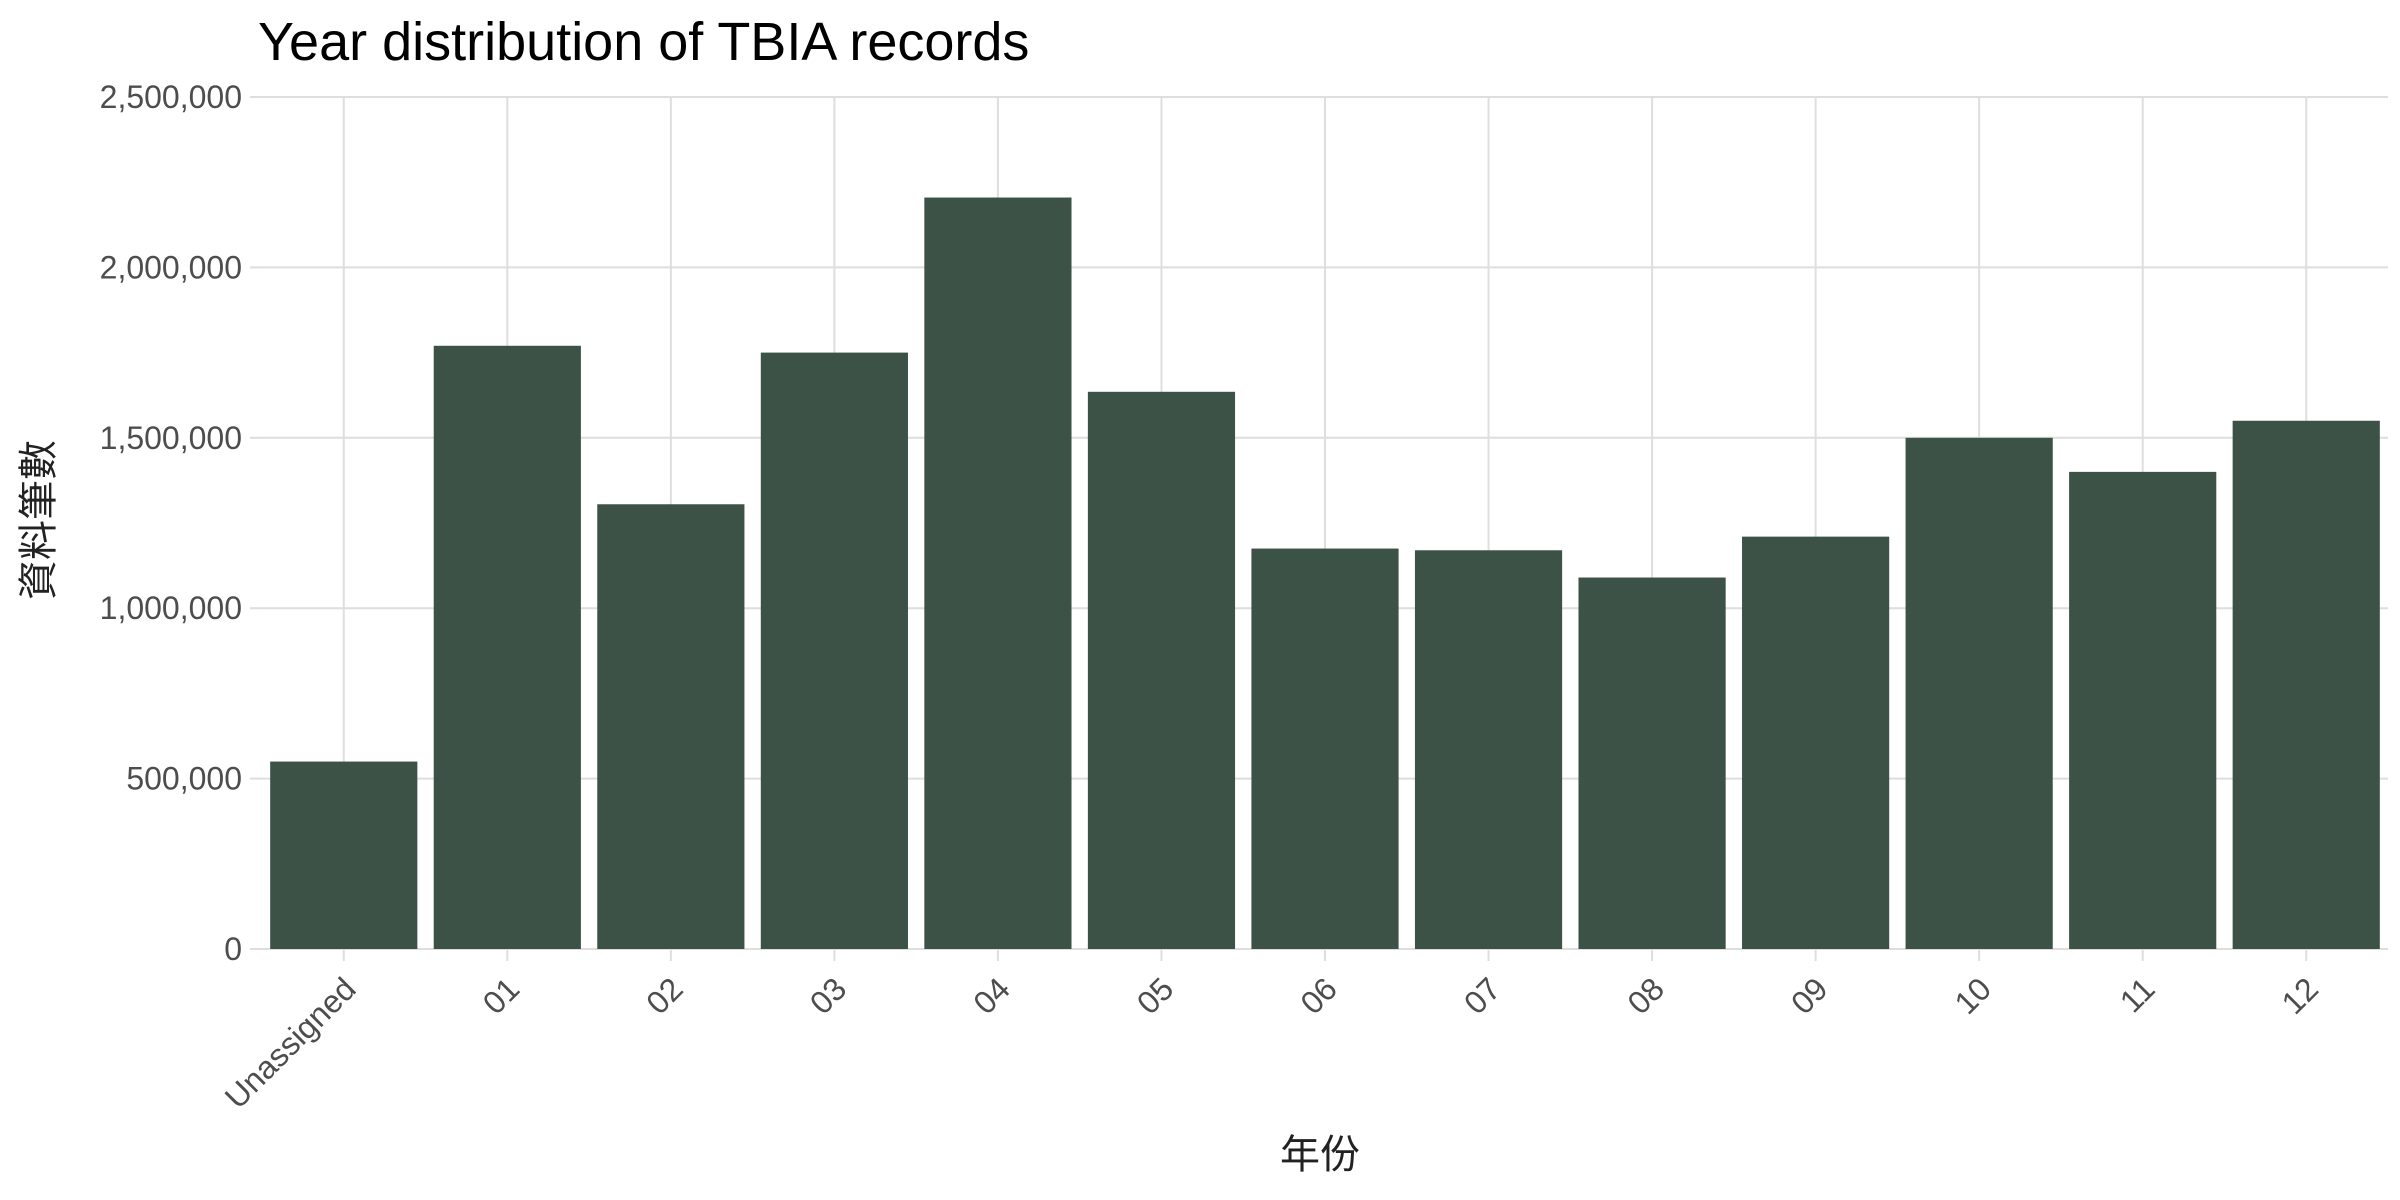  I want to click on y-axis-title: 資料筆數, so click(39, 520).